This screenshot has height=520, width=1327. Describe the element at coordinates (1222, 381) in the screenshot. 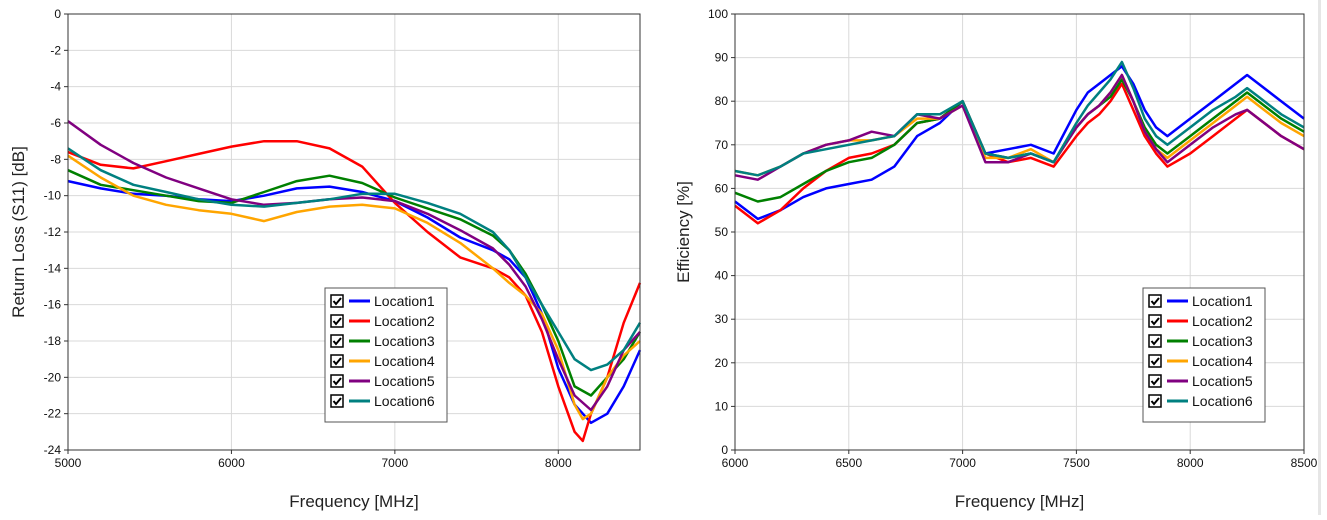

I see `legend-label: Location5` at that location.